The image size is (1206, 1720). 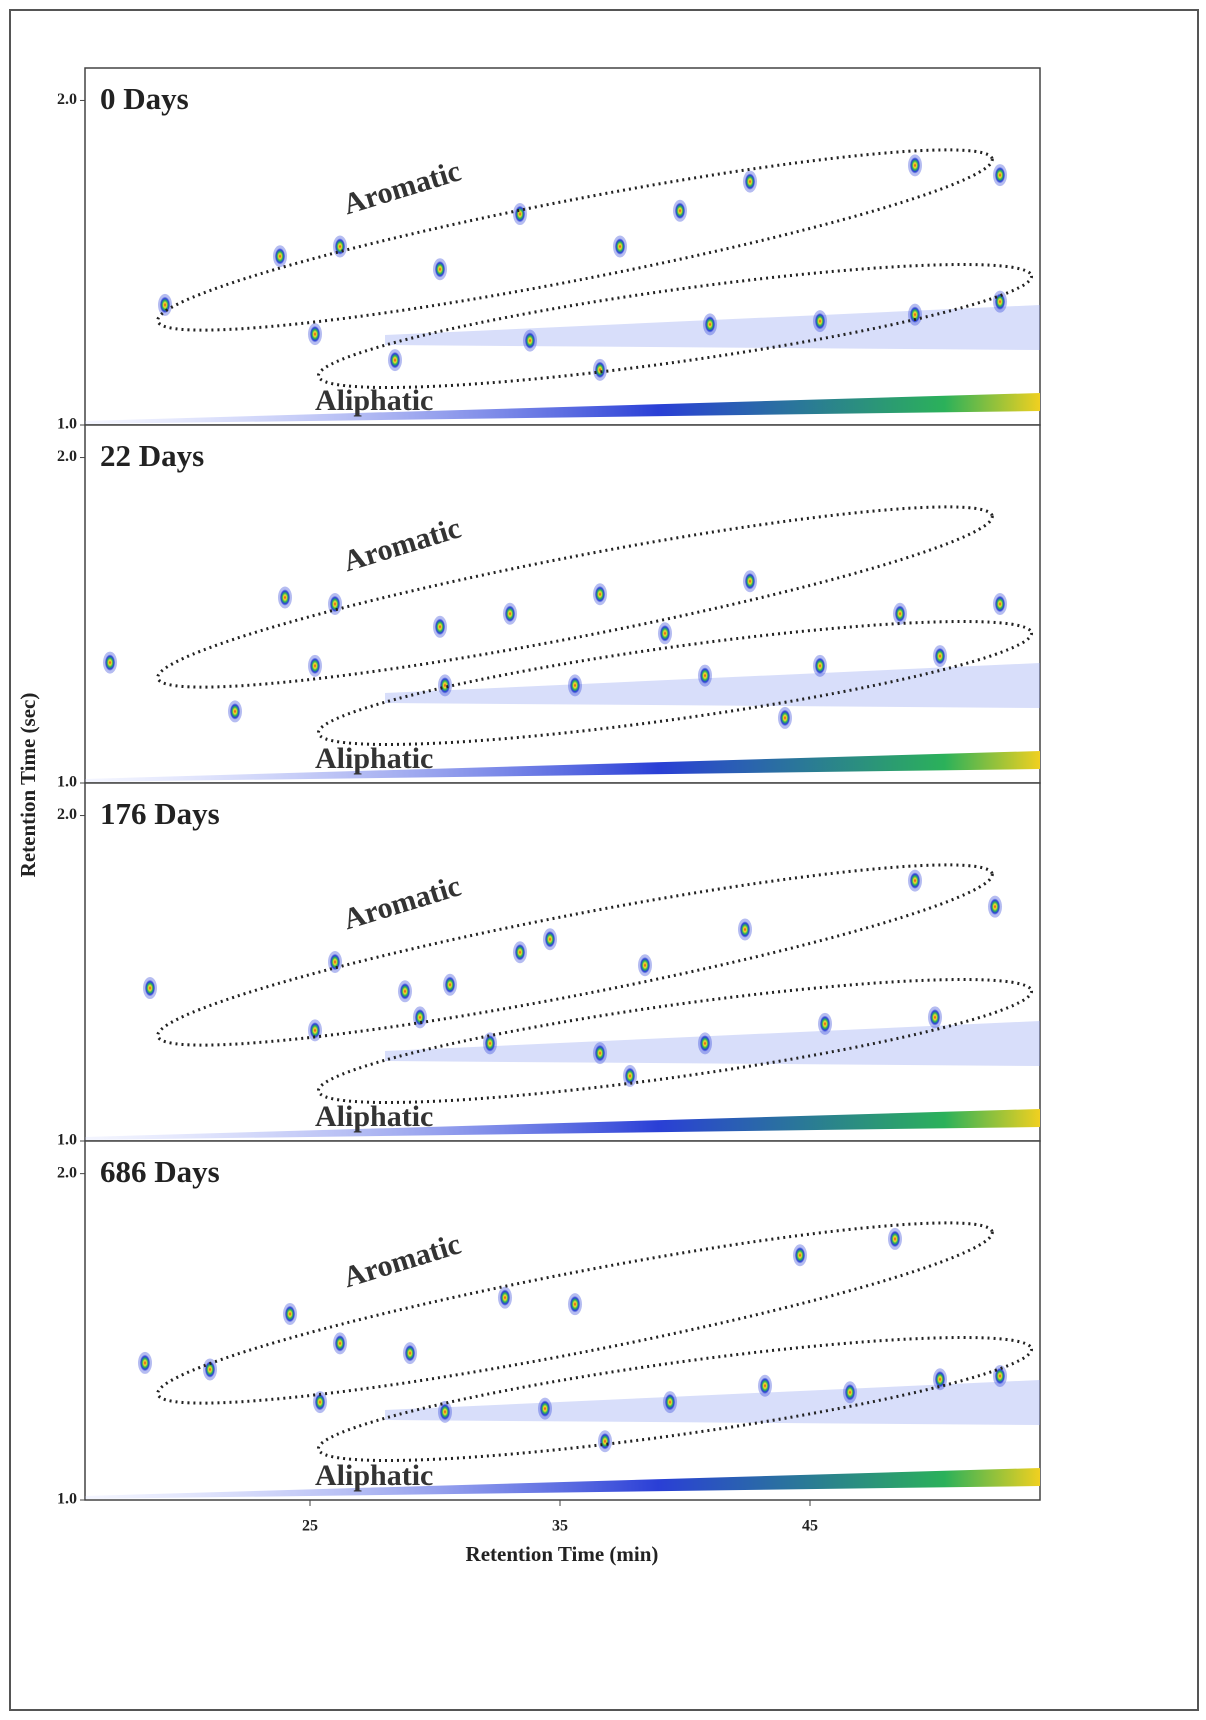 What do you see at coordinates (562, 1554) in the screenshot?
I see `x-axis-label: Retention Time (min)` at bounding box center [562, 1554].